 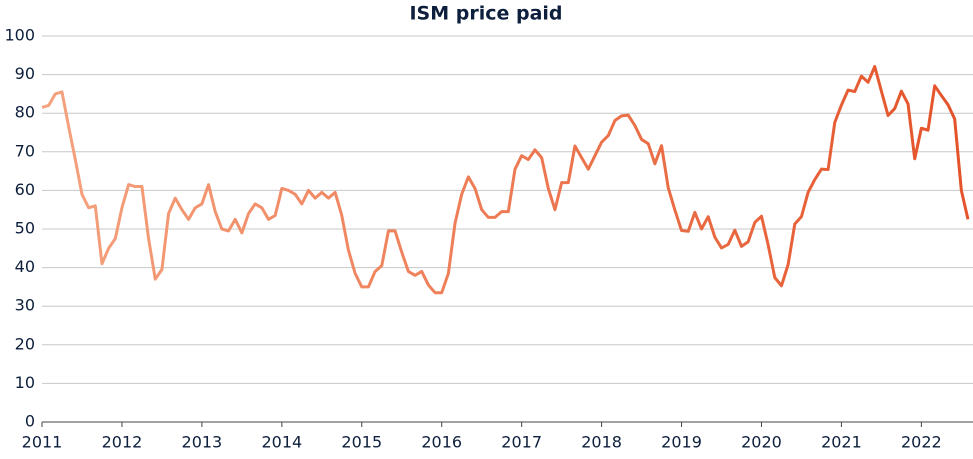 I want to click on x-tick-label: 2012, so click(x=122, y=442).